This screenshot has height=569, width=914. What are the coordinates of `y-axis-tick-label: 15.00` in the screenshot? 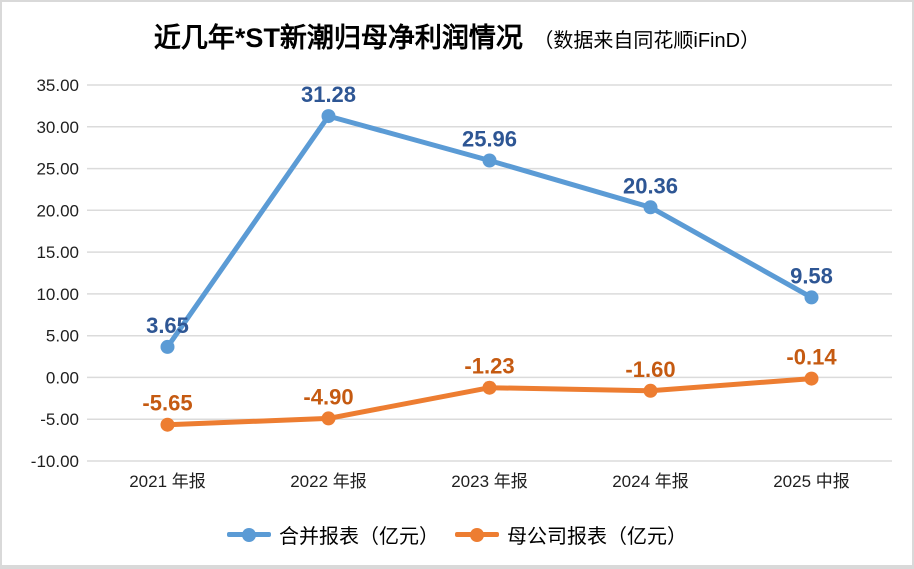 It's located at (57, 252).